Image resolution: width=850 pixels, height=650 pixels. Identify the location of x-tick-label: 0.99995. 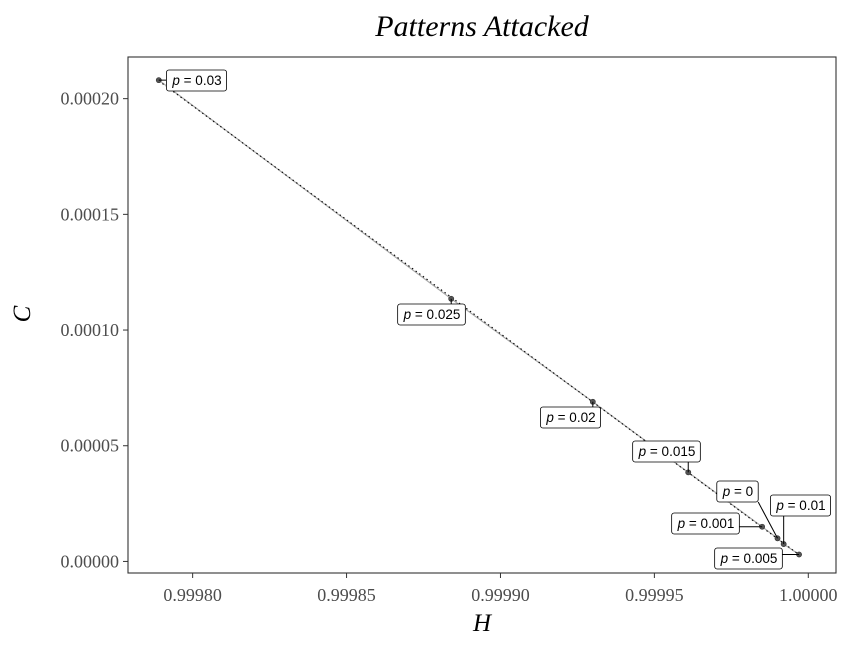
(654, 595).